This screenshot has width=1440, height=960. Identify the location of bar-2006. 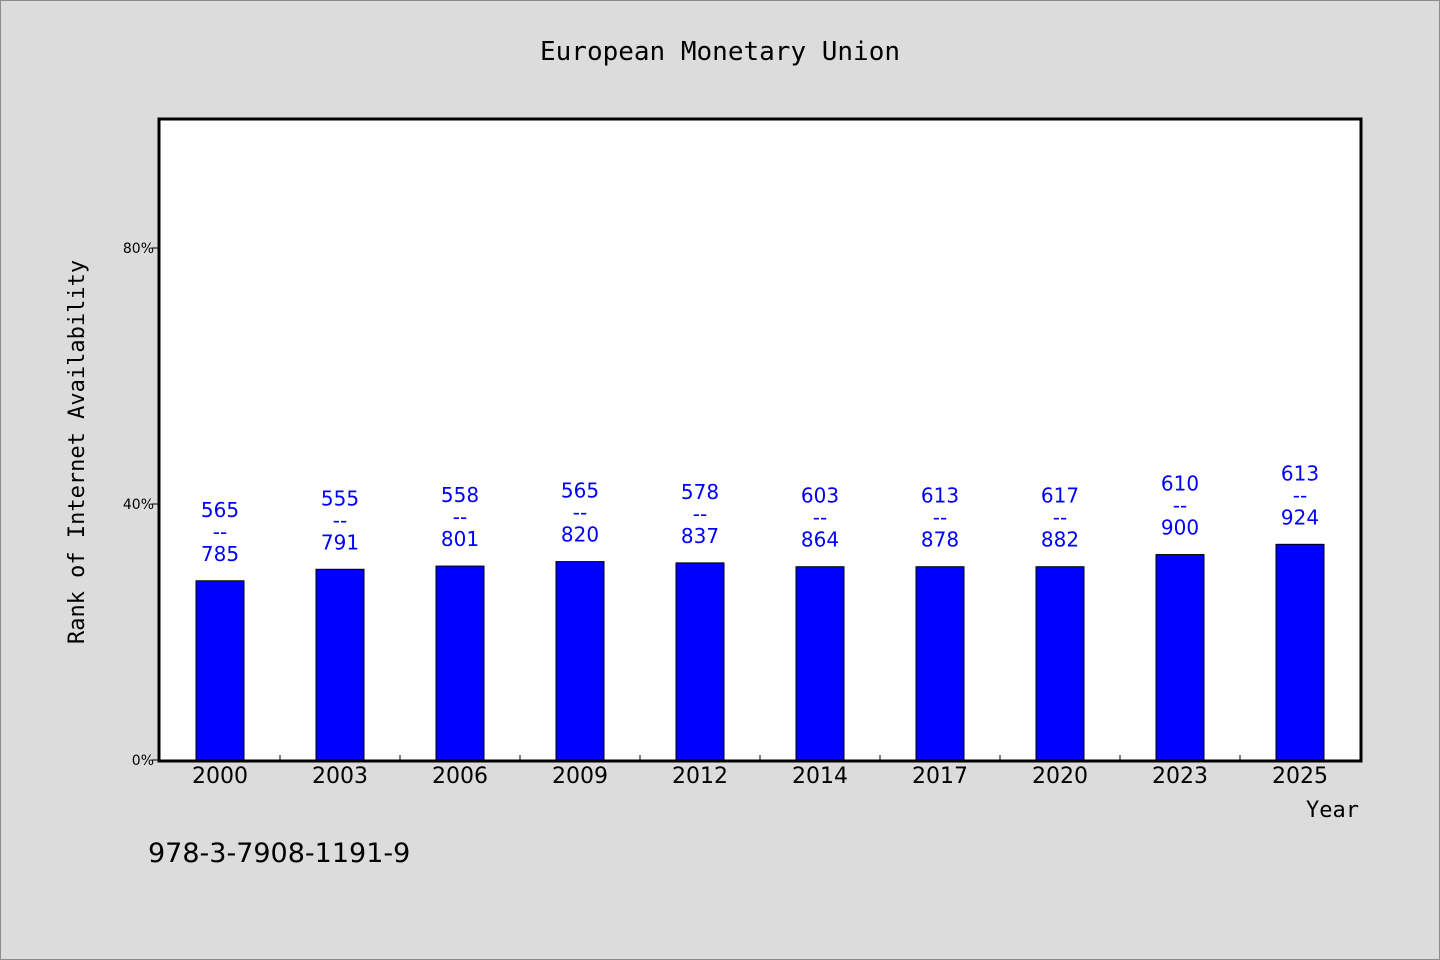
(460, 663).